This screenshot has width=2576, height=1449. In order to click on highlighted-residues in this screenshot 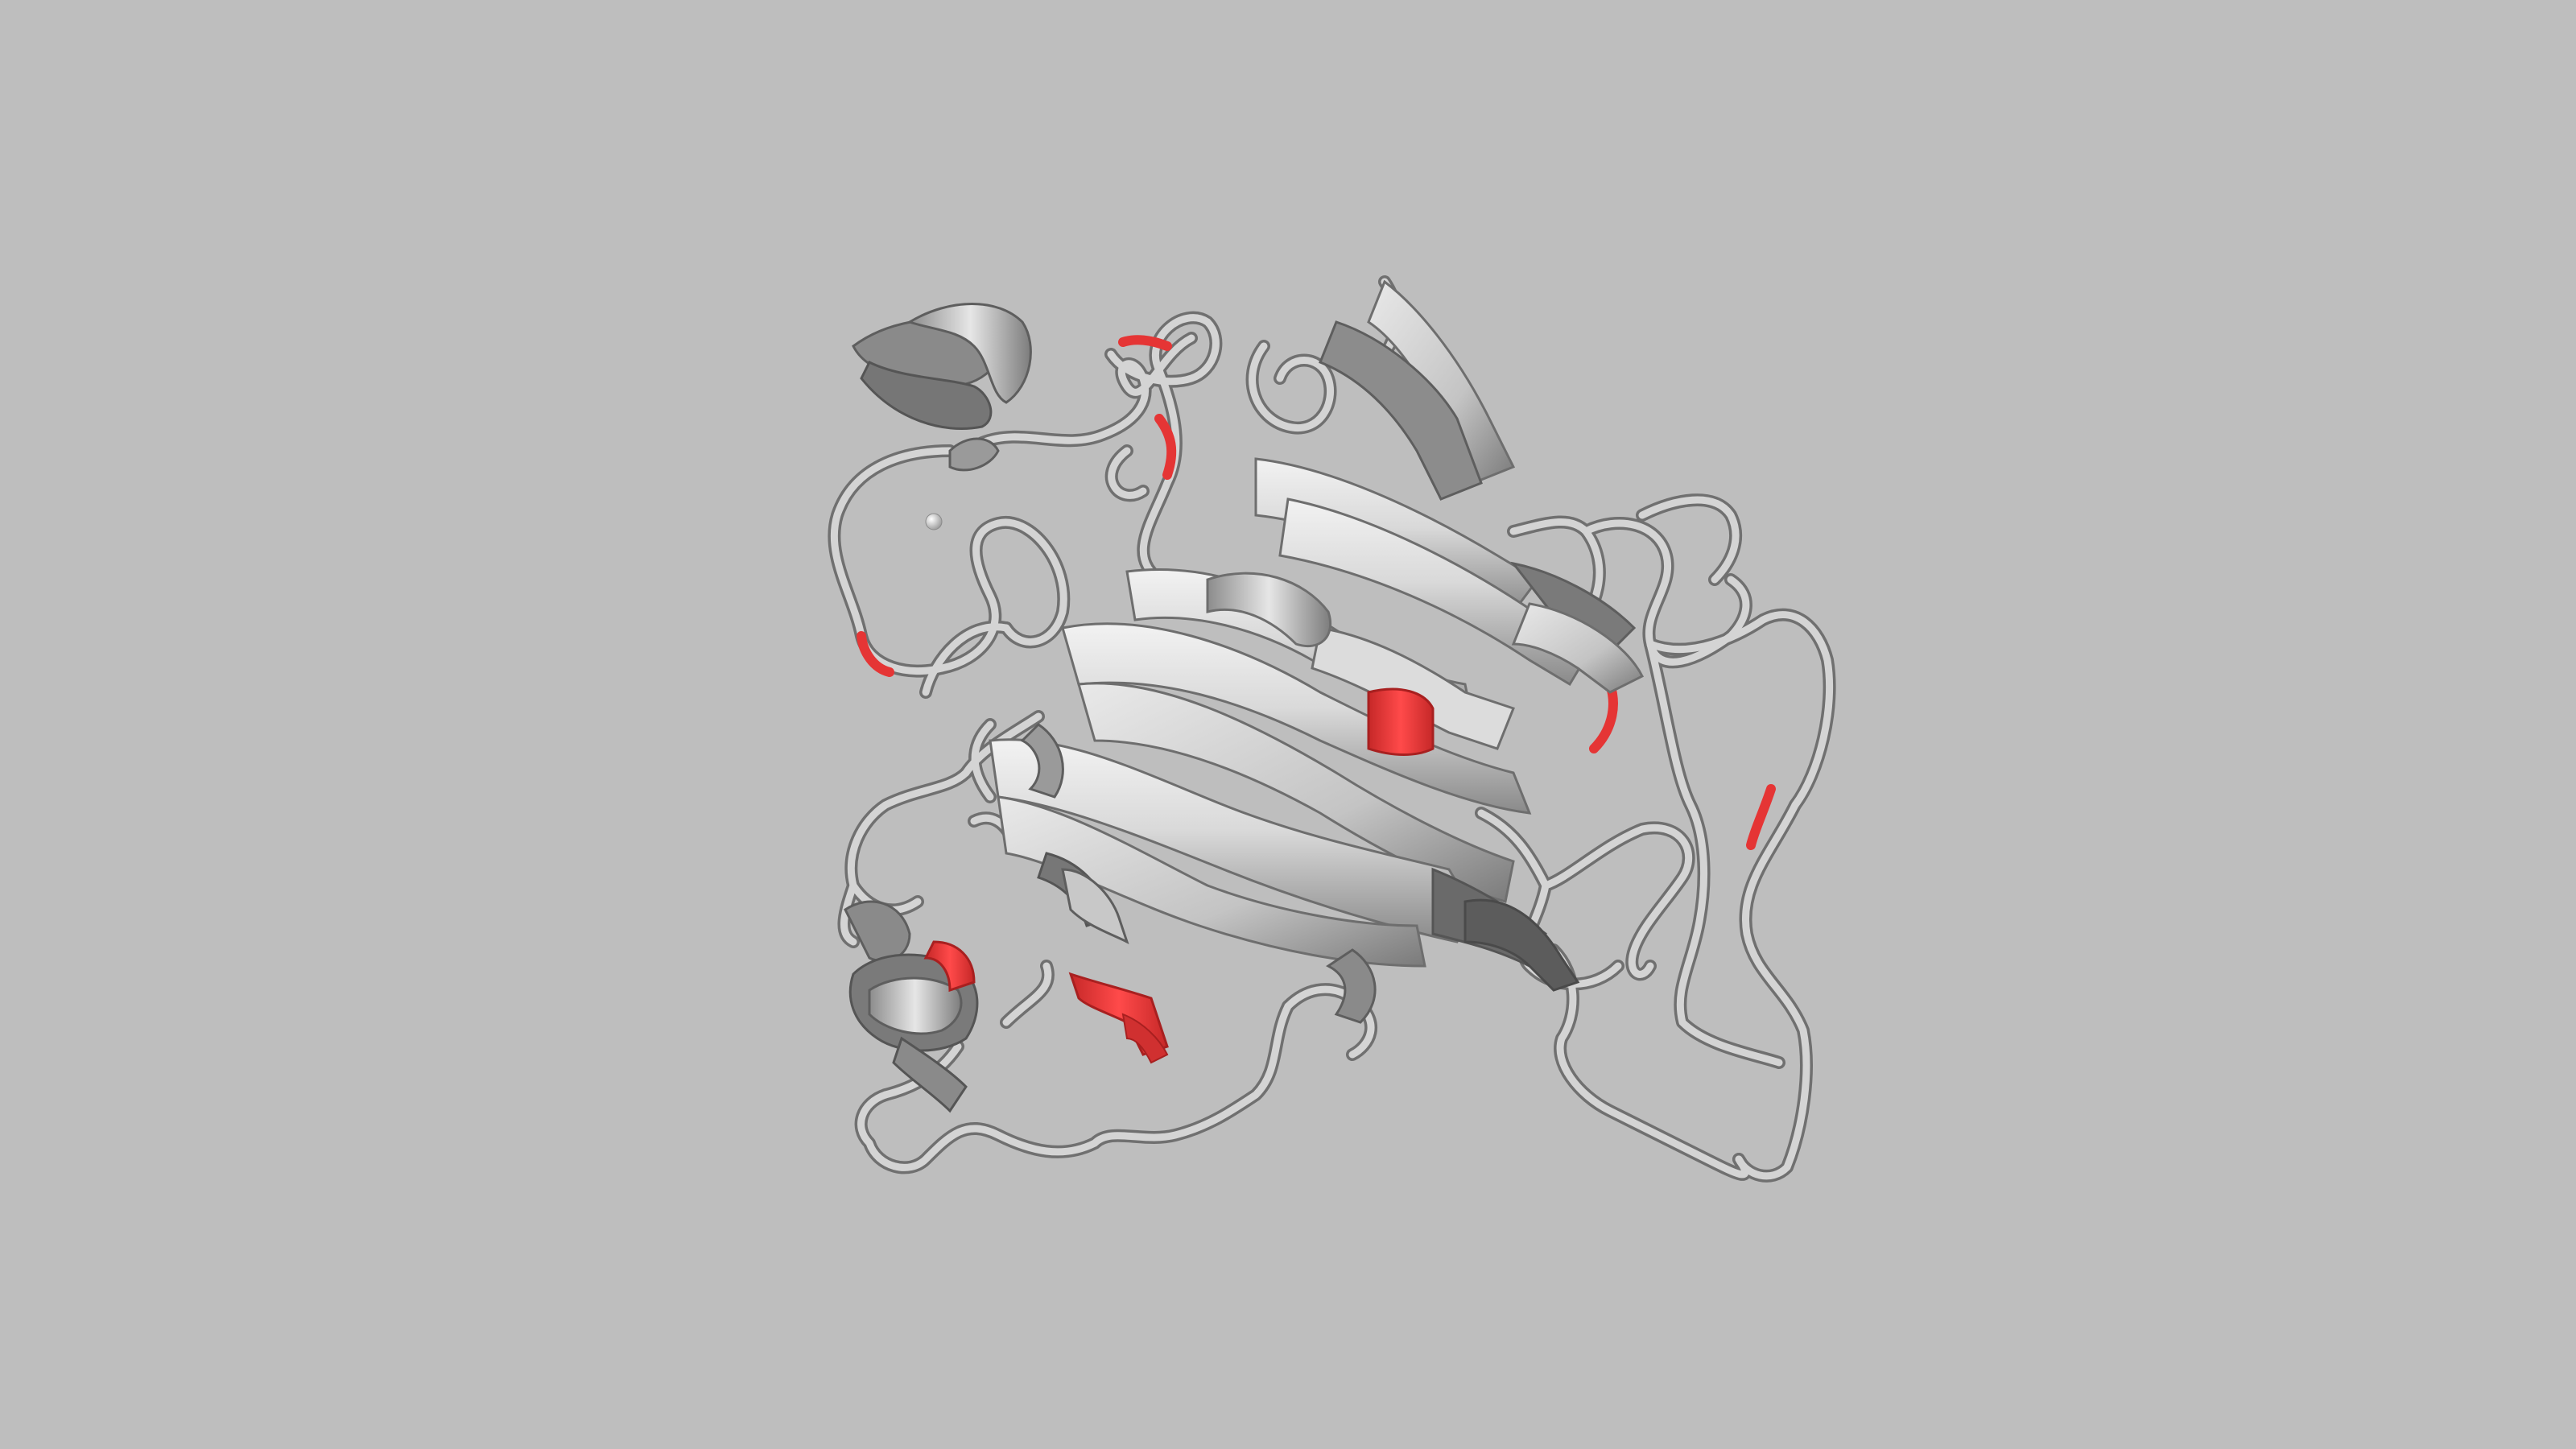, I will do `click(1251, 875)`.